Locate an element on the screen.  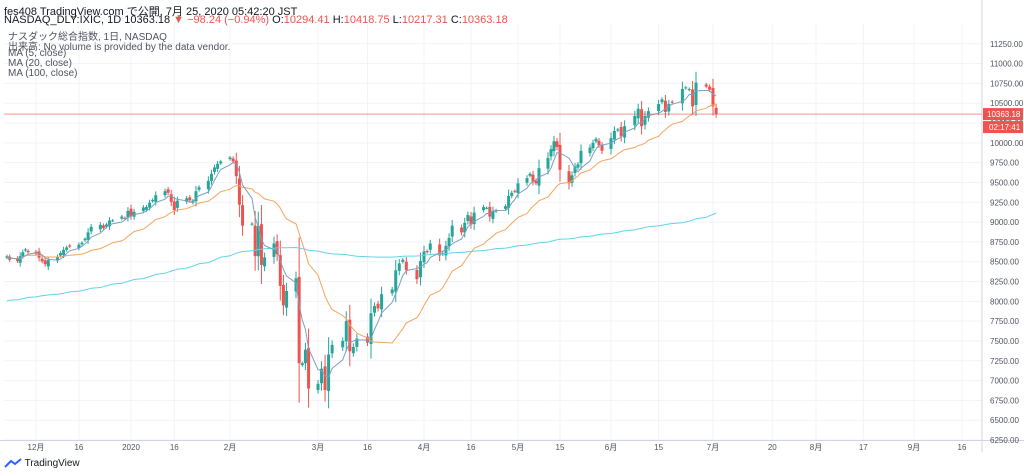
time-tick-label: 6月 is located at coordinates (611, 447).